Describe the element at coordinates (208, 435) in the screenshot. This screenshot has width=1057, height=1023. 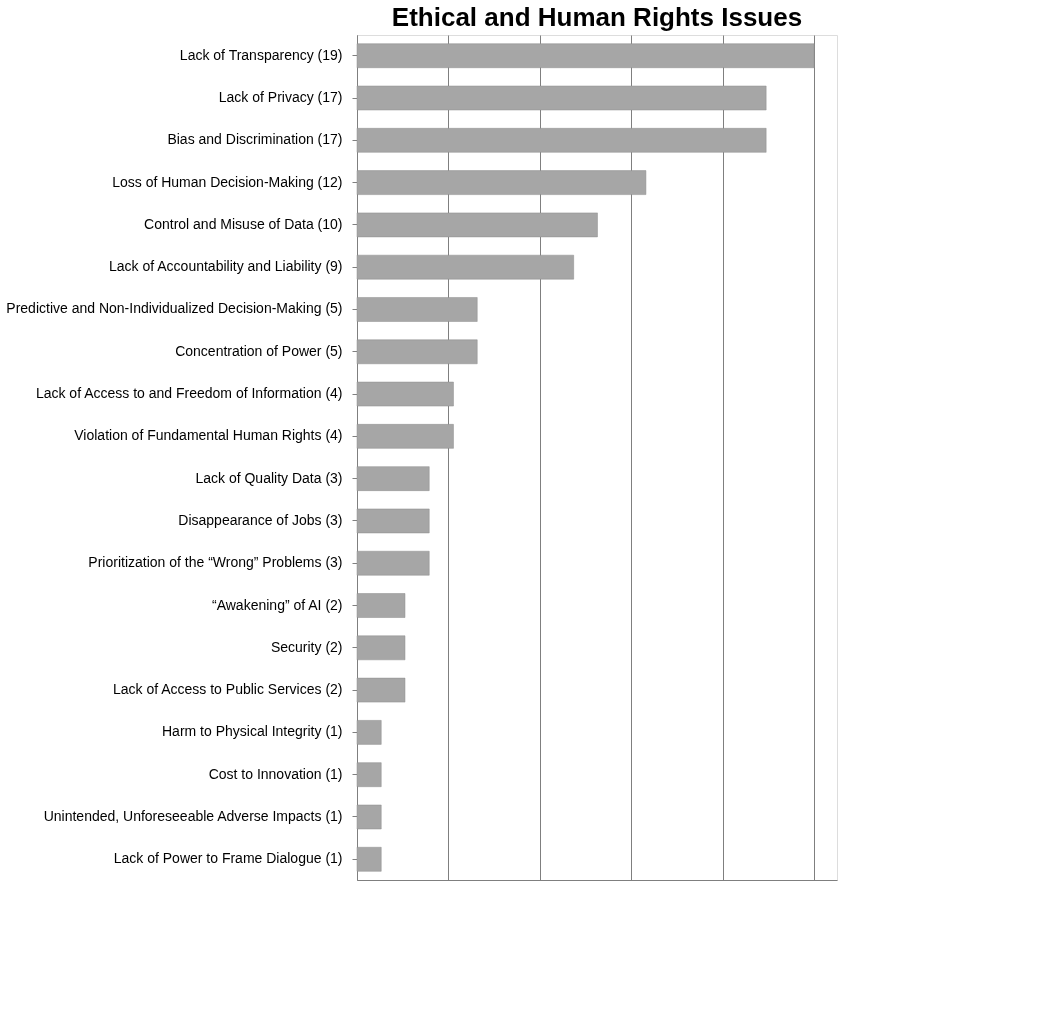
I see `y-tick-label: Violation of Fundamental Human Rights (4)` at that location.